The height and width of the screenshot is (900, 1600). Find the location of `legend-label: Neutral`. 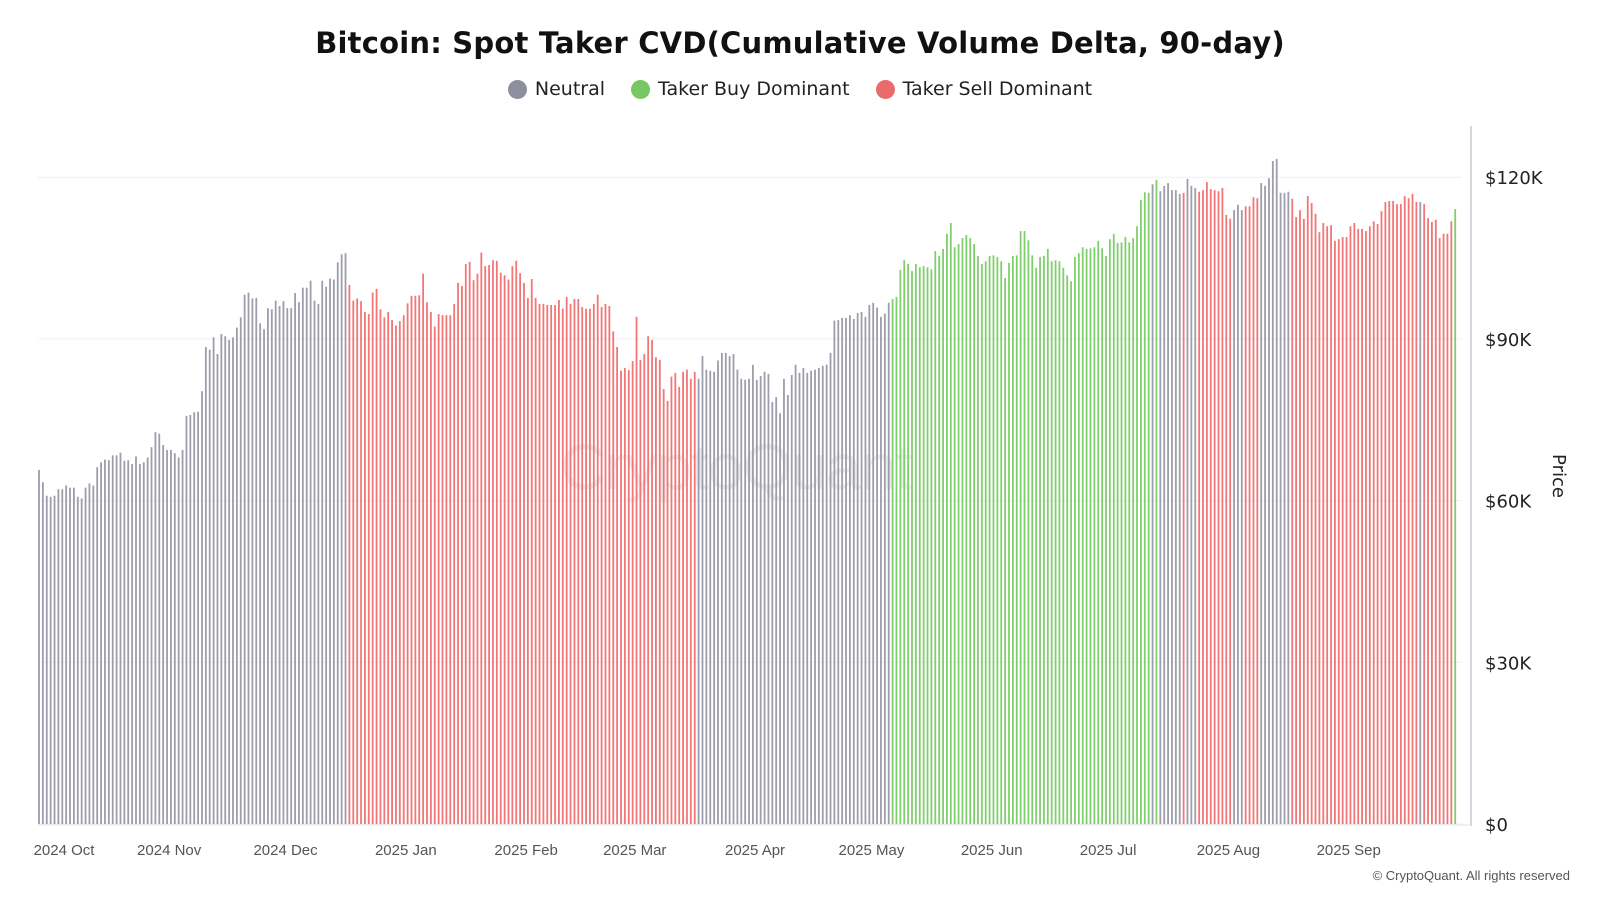

legend-label: Neutral is located at coordinates (570, 89).